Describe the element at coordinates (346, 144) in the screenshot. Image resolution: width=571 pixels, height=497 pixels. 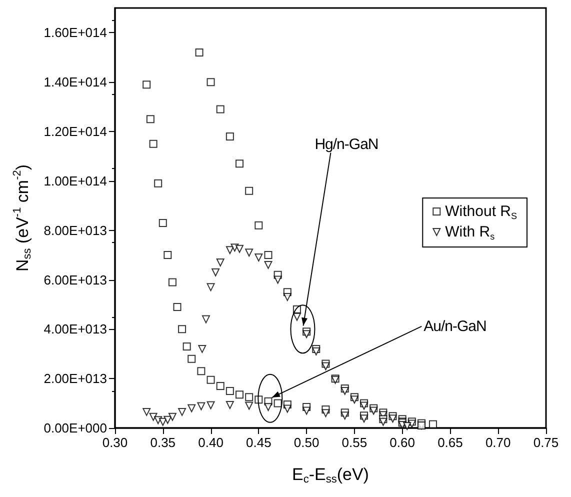
I see `annotation: Hg/n-GaN` at that location.